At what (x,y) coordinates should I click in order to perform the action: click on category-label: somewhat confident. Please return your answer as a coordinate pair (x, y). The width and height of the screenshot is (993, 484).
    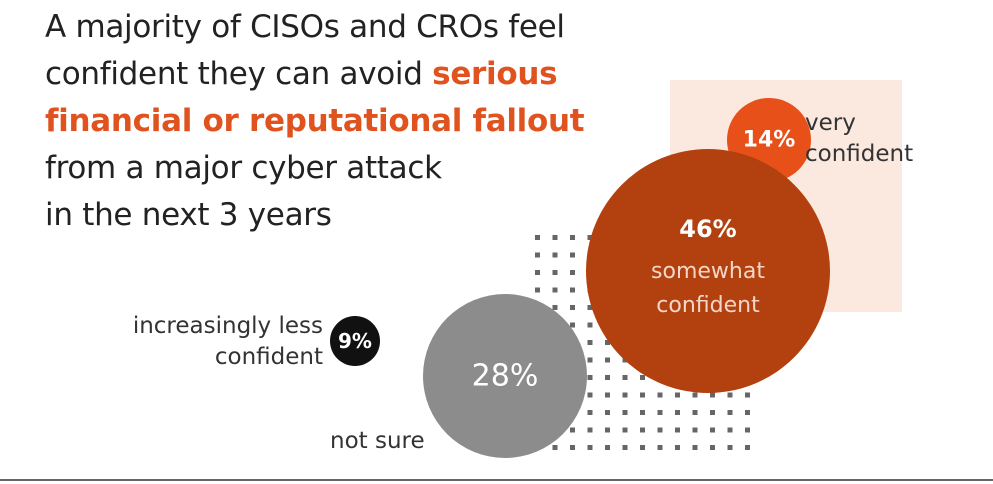
    Looking at the image, I should click on (708, 288).